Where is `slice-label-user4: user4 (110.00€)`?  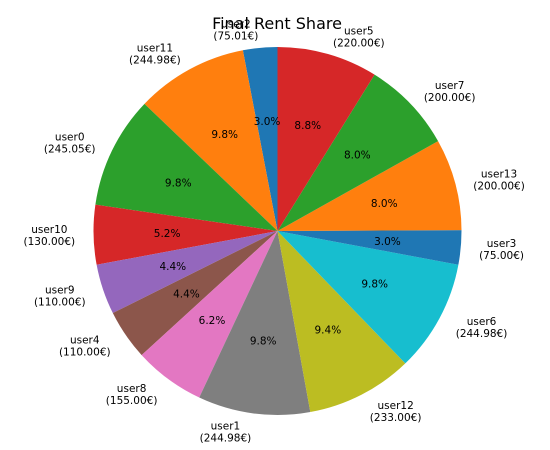
slice-label-user4: user4 (110.00€) is located at coordinates (85, 346).